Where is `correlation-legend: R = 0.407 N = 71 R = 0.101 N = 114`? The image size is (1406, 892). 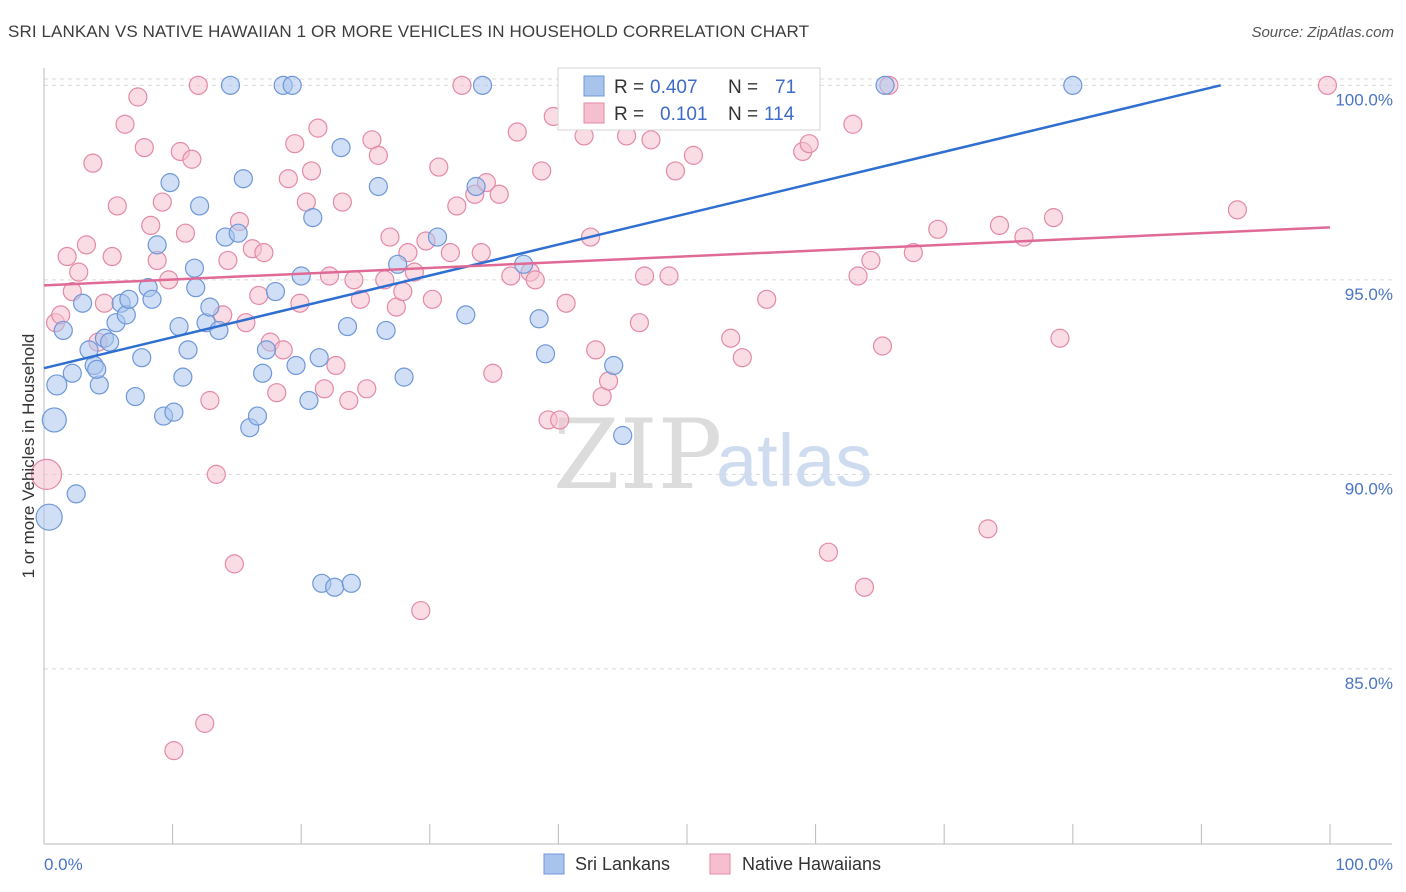
correlation-legend: R = 0.407 N = 71 R = 0.101 N = 114 is located at coordinates (689, 99).